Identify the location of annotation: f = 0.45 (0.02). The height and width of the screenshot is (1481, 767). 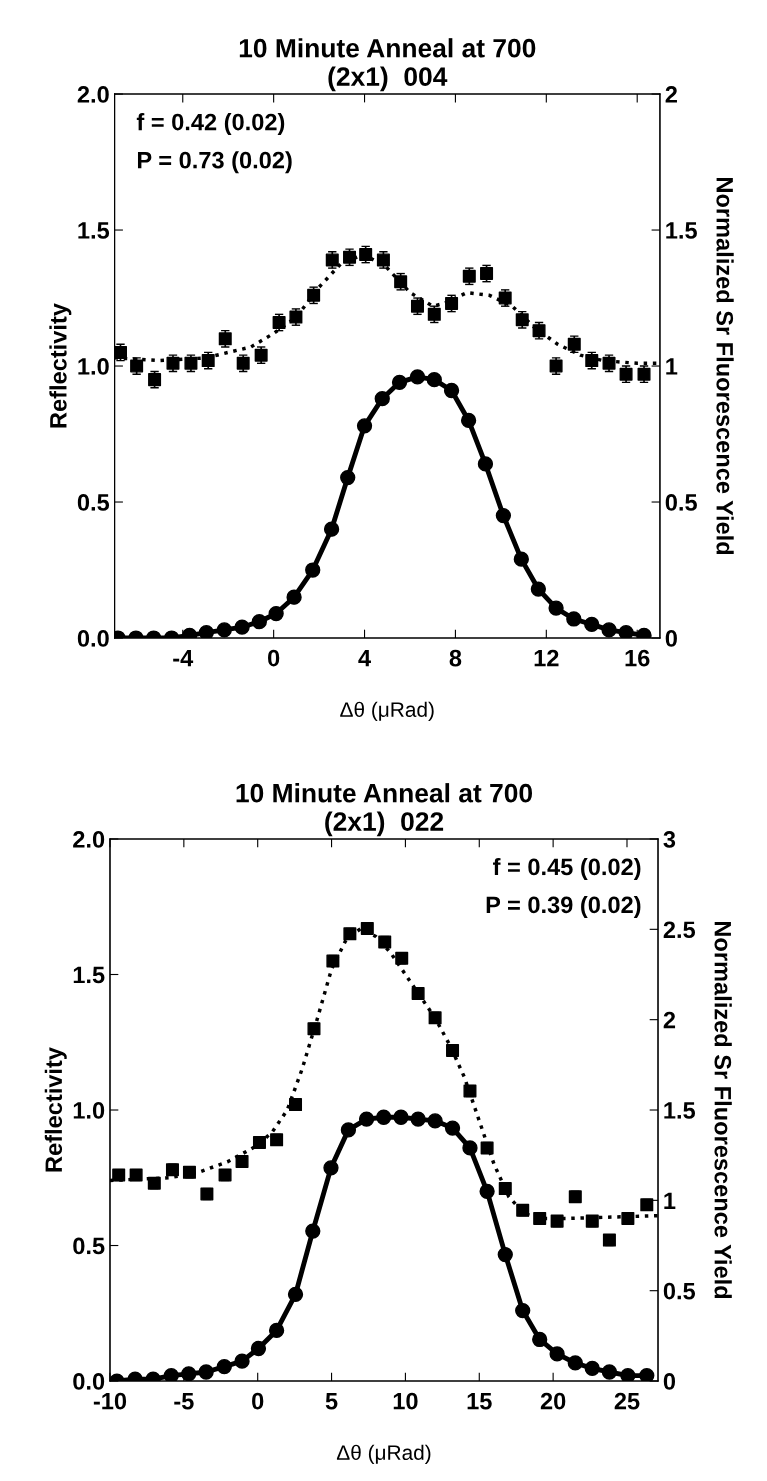
(567, 868).